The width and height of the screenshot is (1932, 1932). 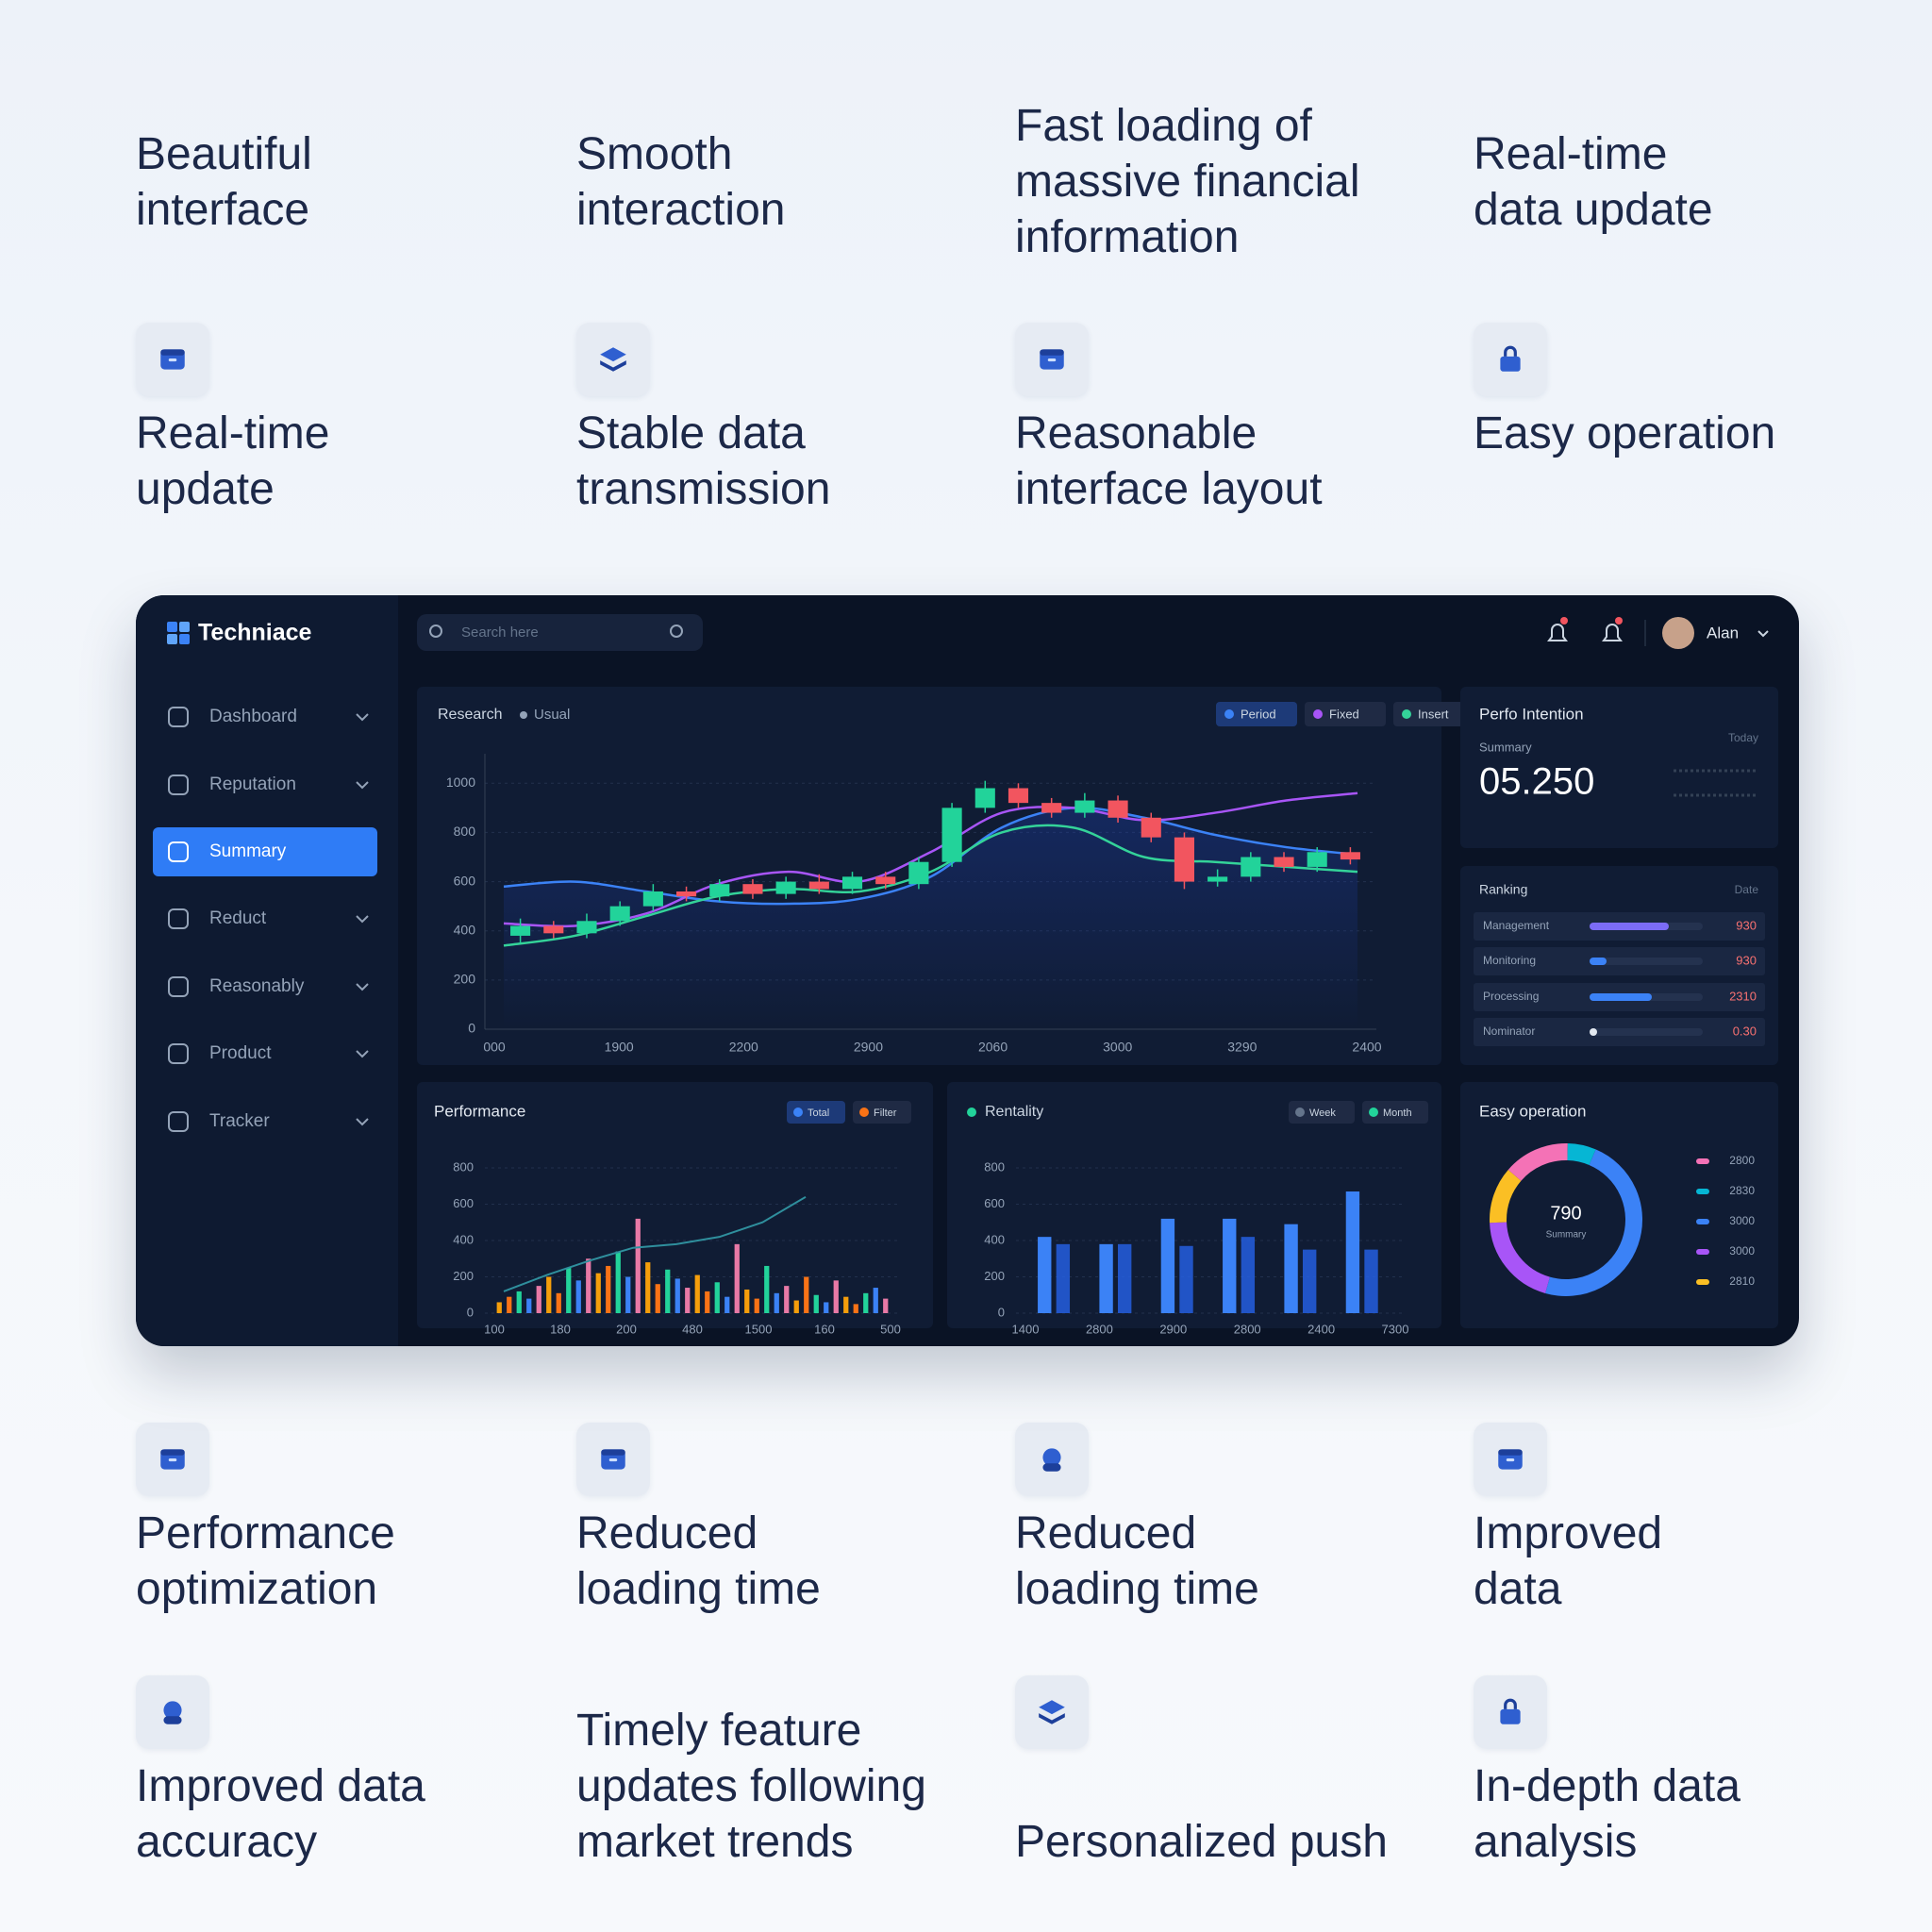 What do you see at coordinates (253, 716) in the screenshot?
I see `nav-item: Dashboard` at bounding box center [253, 716].